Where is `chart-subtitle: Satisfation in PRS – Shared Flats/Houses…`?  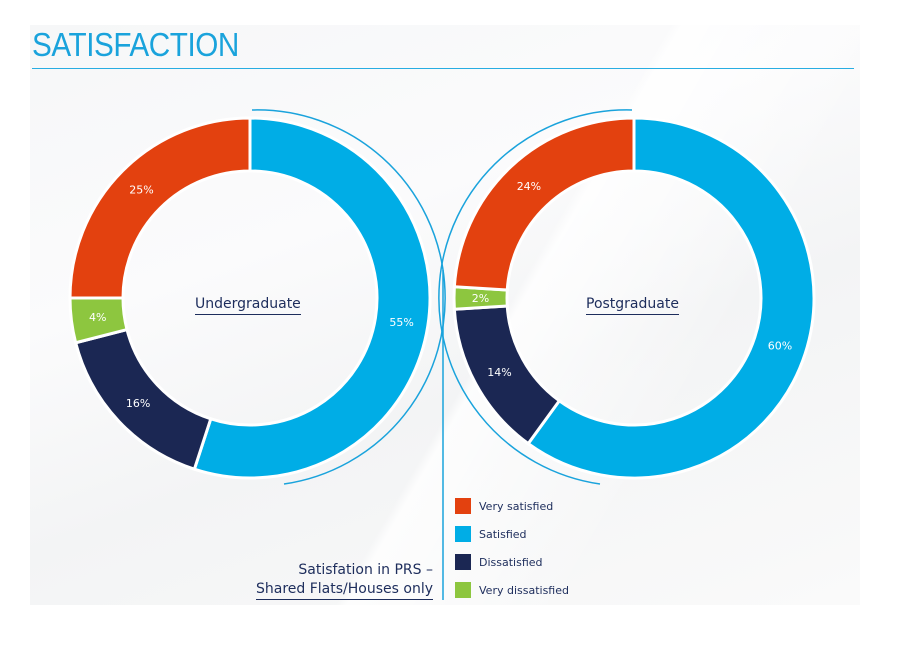
chart-subtitle: Satisfation in PRS – Shared Flats/Houses… is located at coordinates (344, 580).